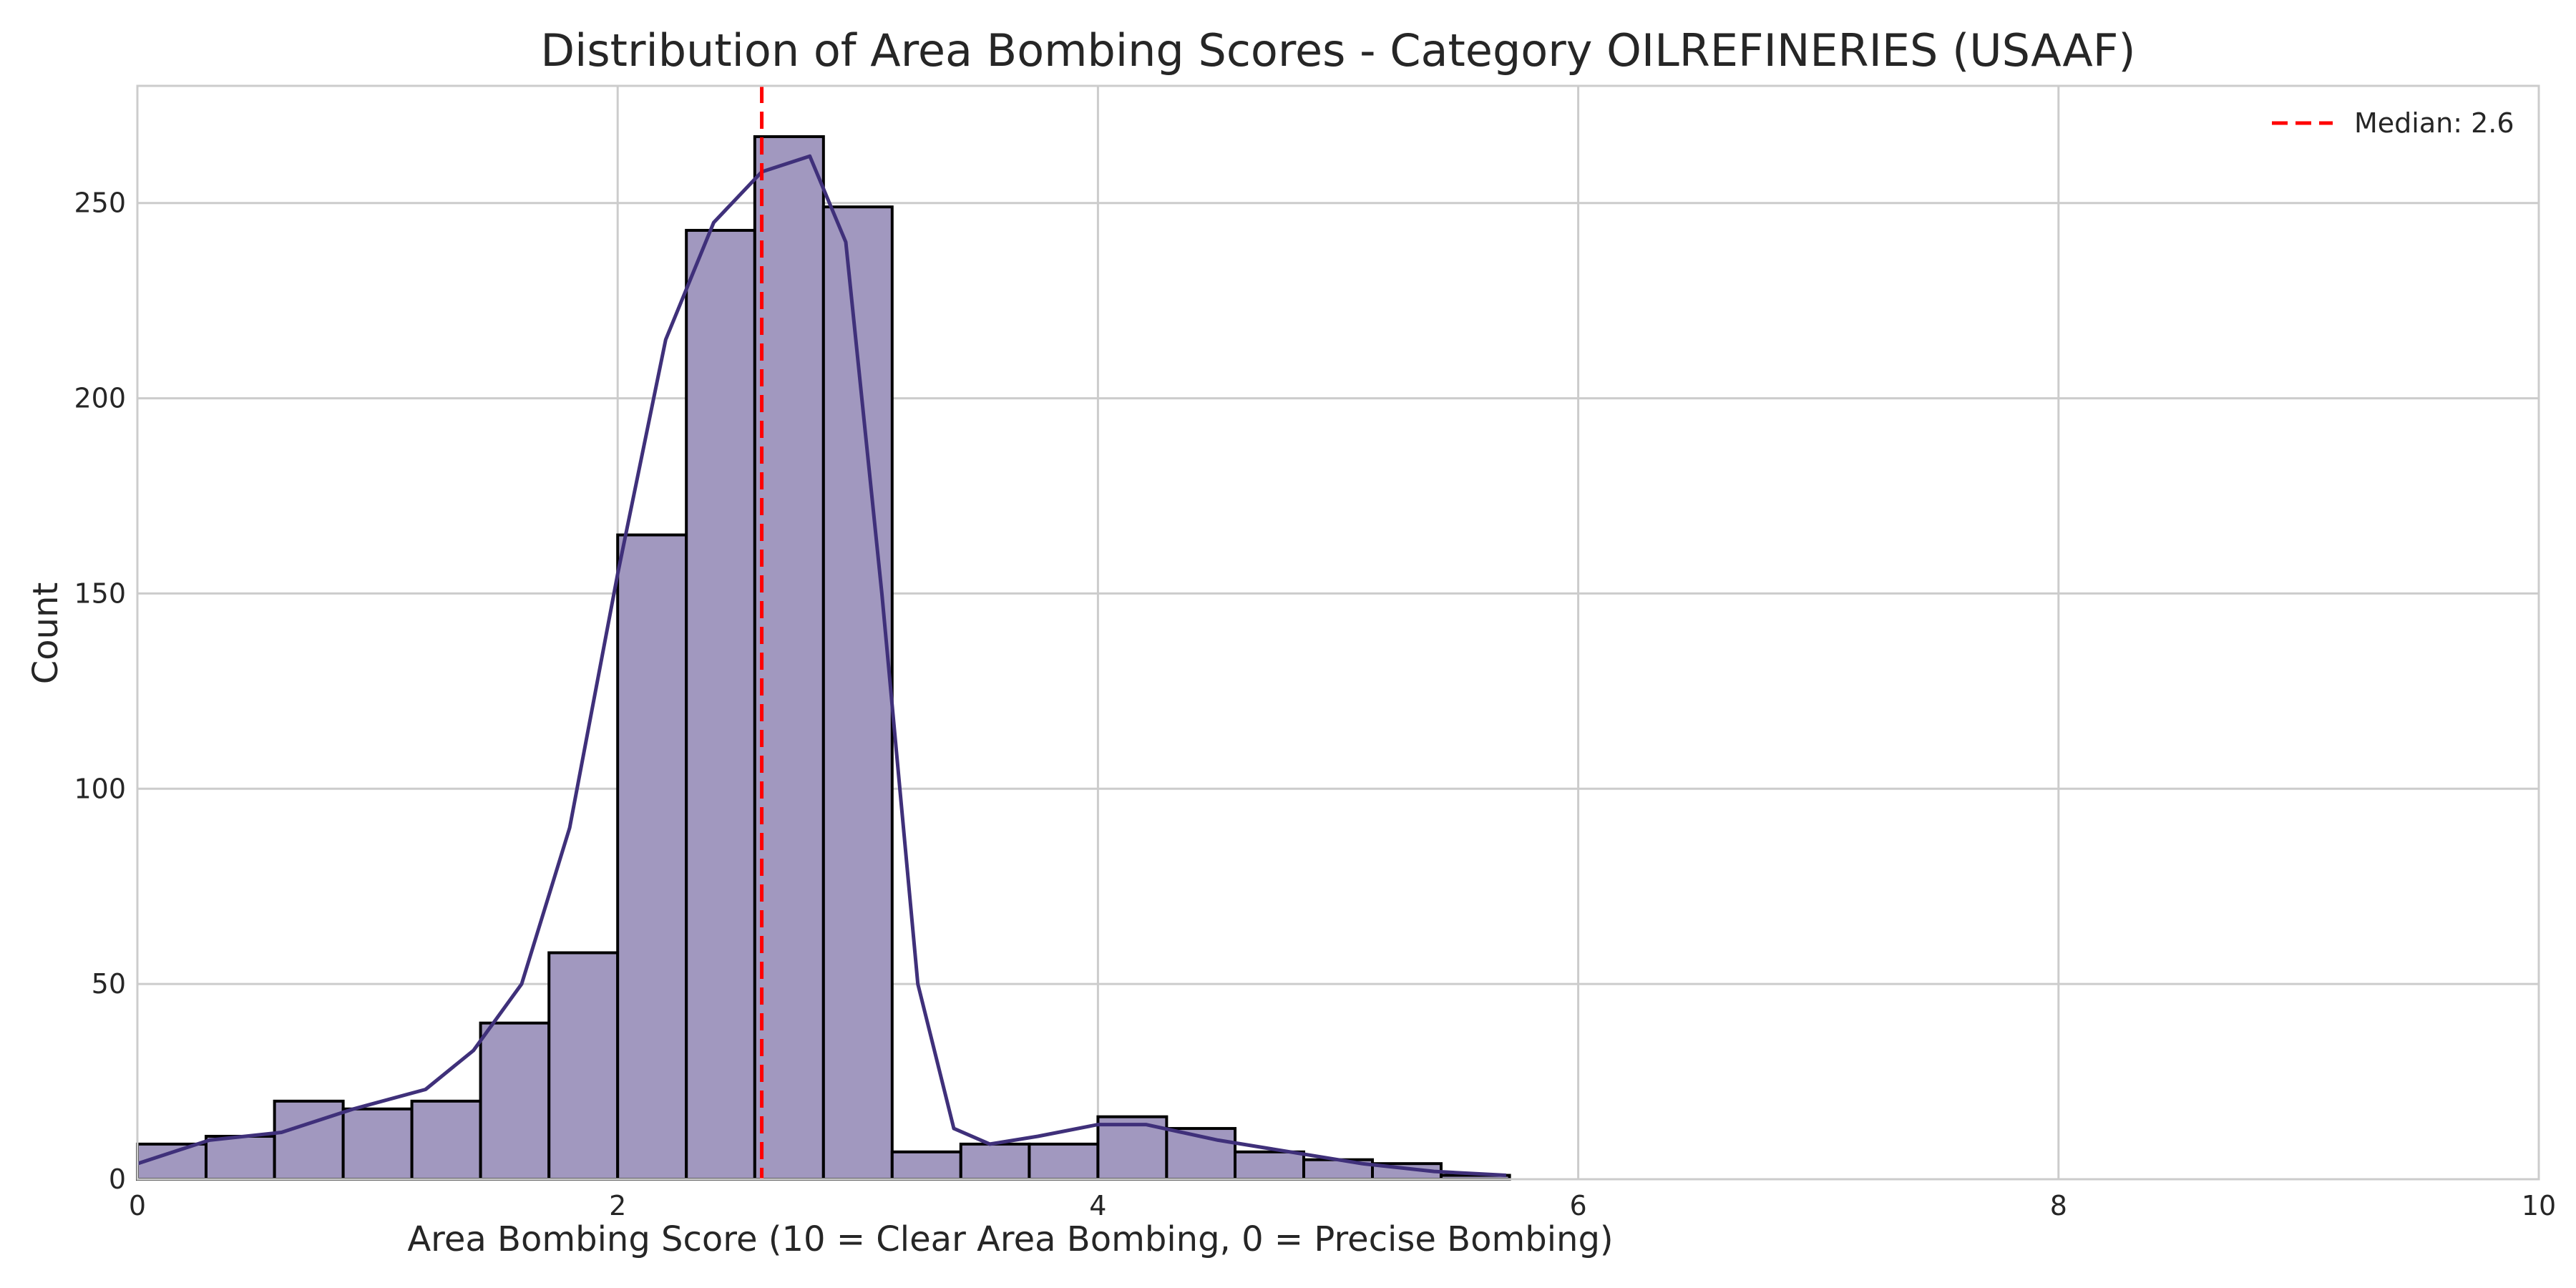 The image size is (2576, 1288). I want to click on y-tick-label: 0, so click(117, 1179).